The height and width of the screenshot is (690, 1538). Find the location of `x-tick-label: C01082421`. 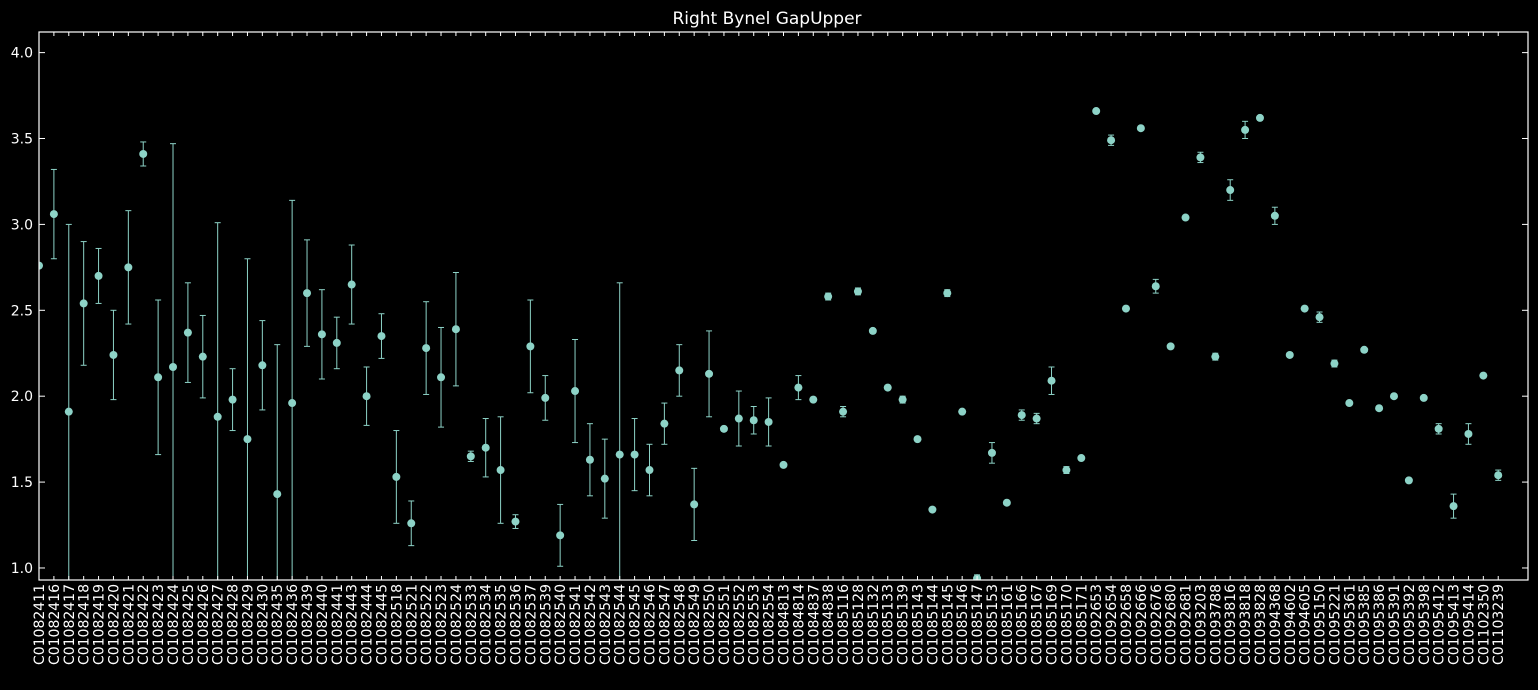

x-tick-label: C01082421 is located at coordinates (129, 624).